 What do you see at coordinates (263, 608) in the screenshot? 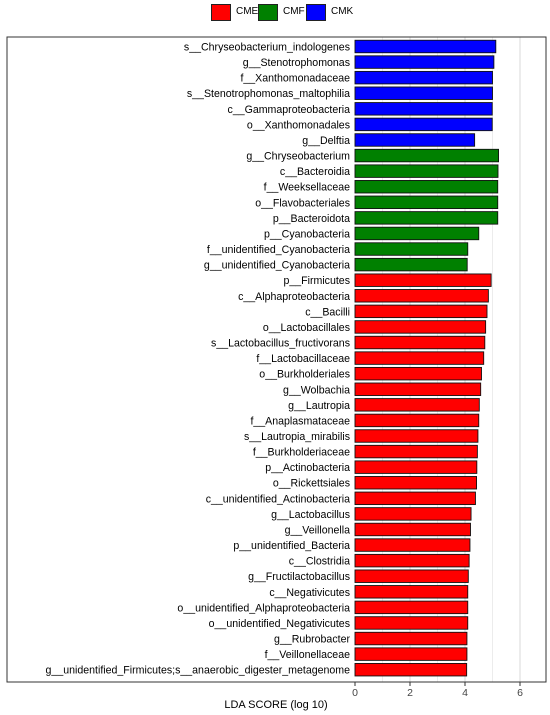
I see `bar-label: o__unidentified_Alphaproteobacteria` at bounding box center [263, 608].